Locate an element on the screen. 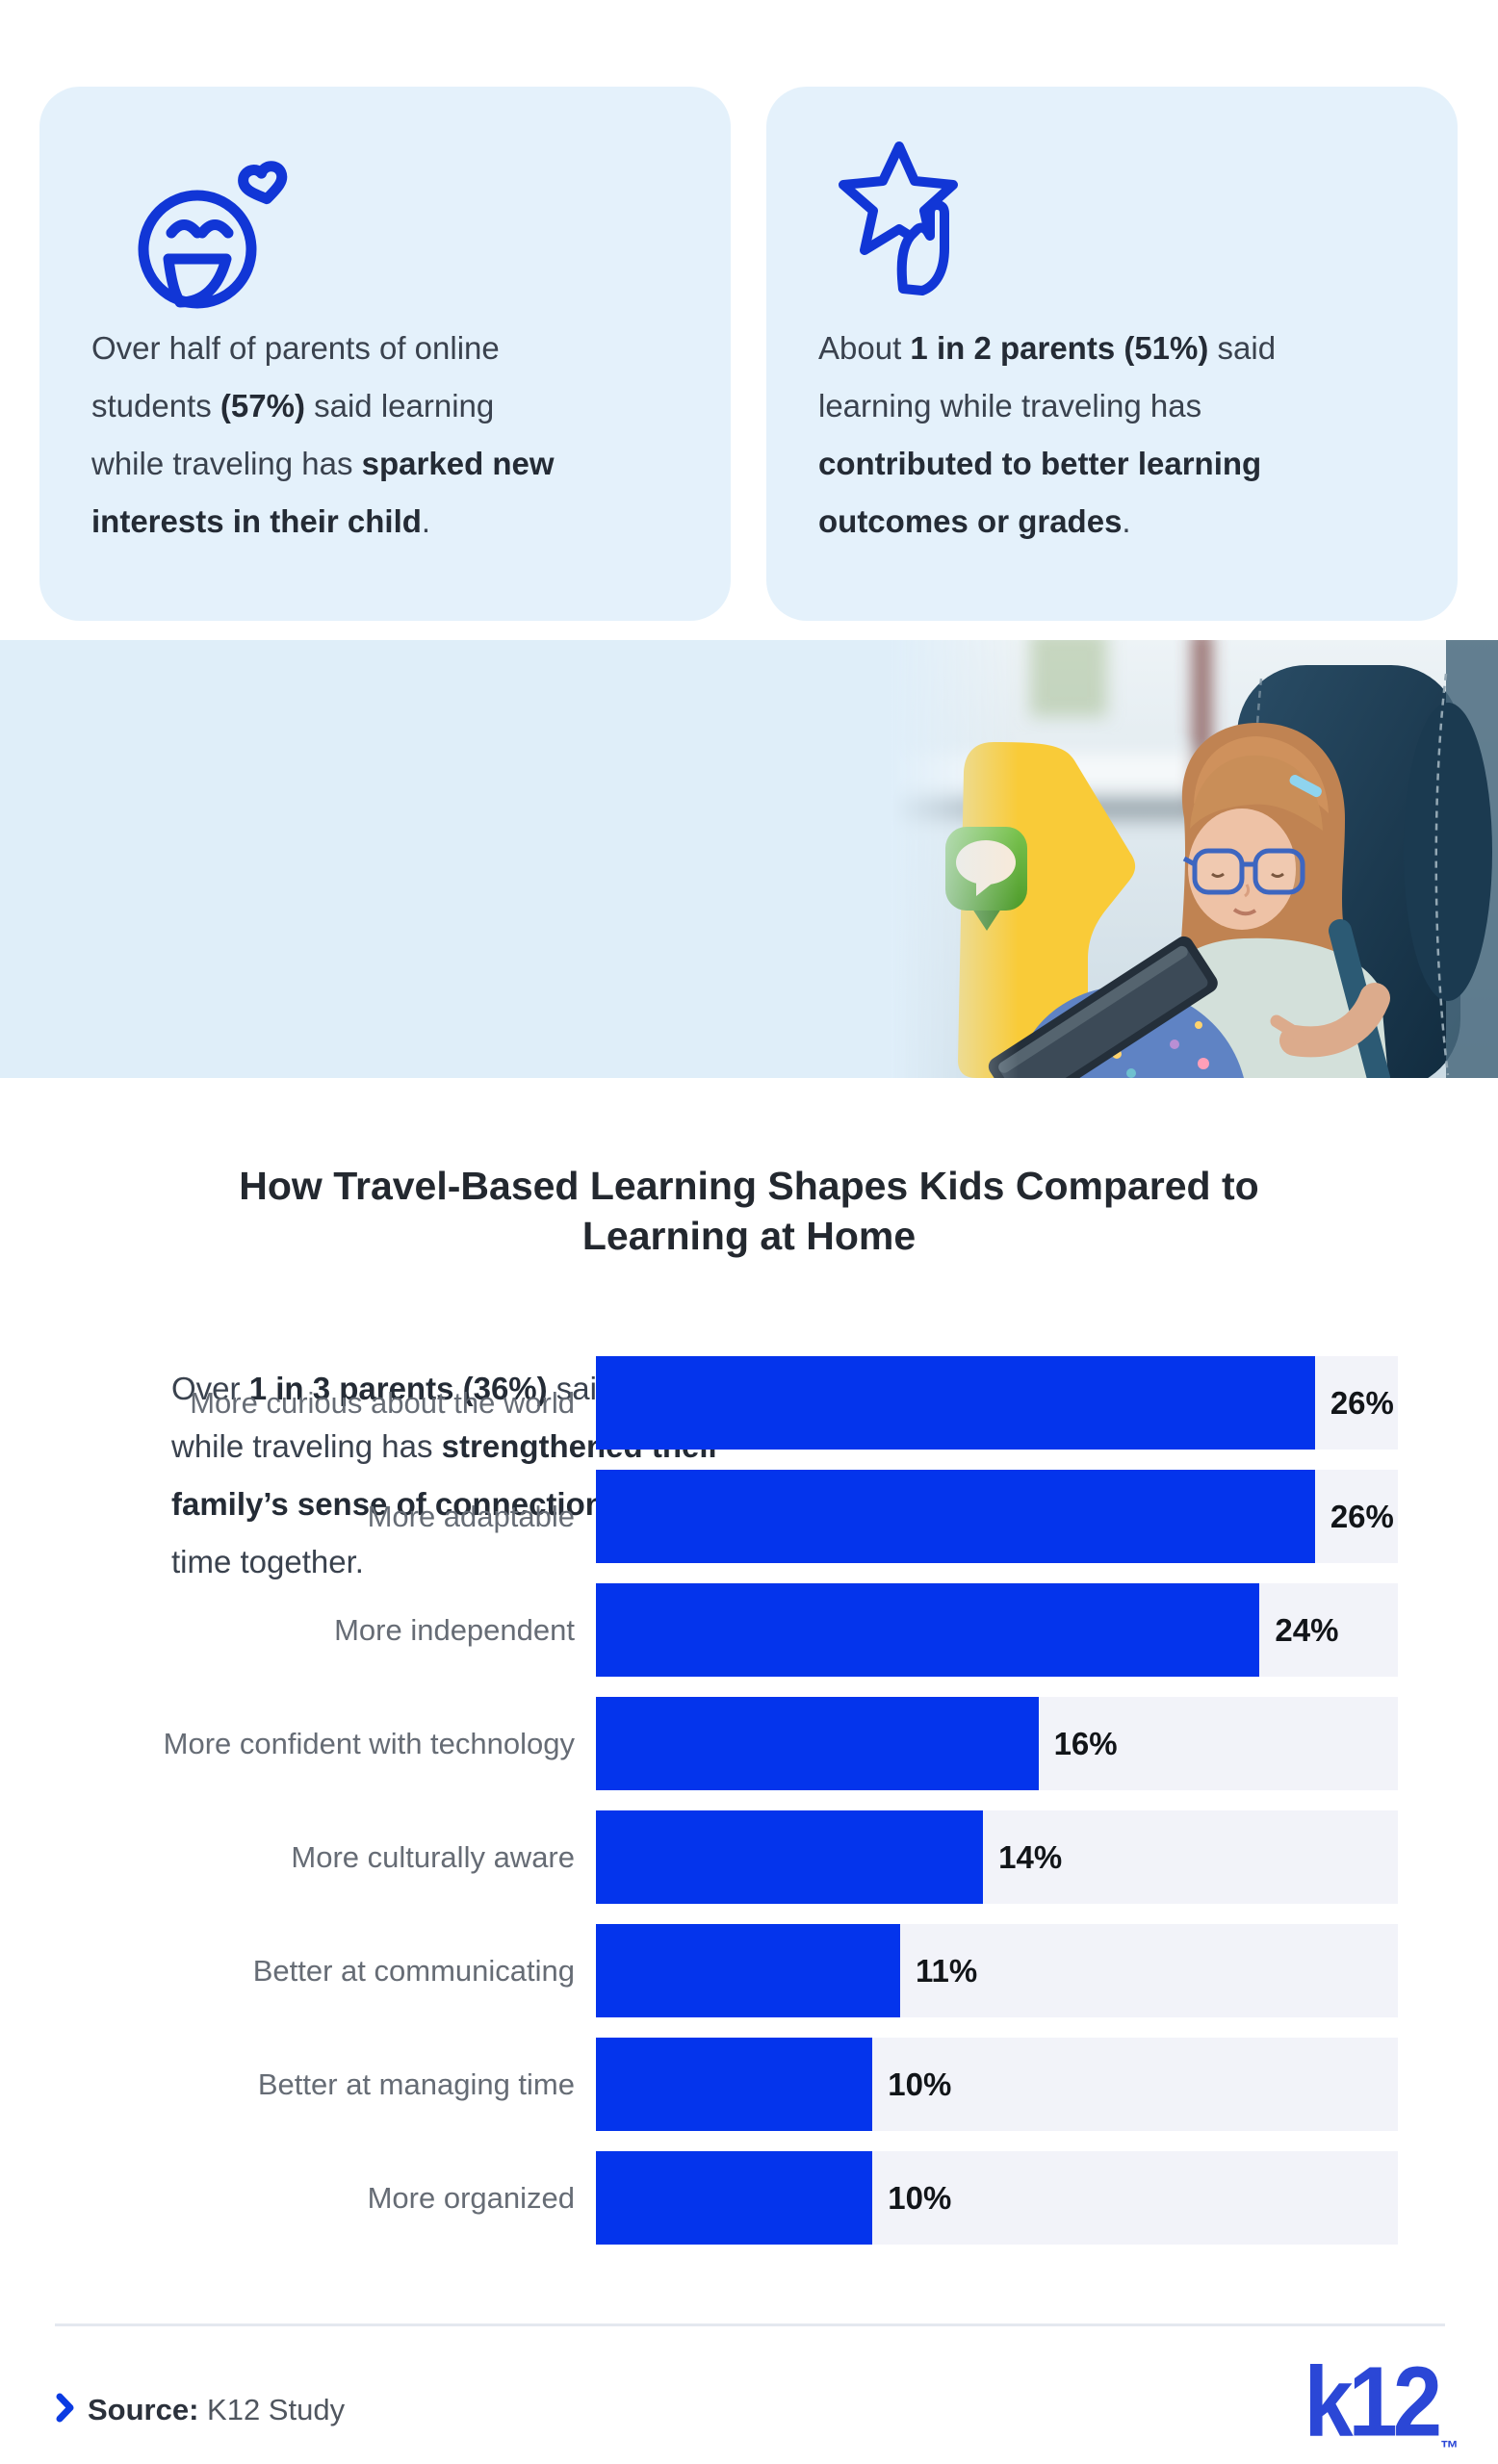 The height and width of the screenshot is (2464, 1498). bar-category-label: More adaptable is located at coordinates (471, 1516).